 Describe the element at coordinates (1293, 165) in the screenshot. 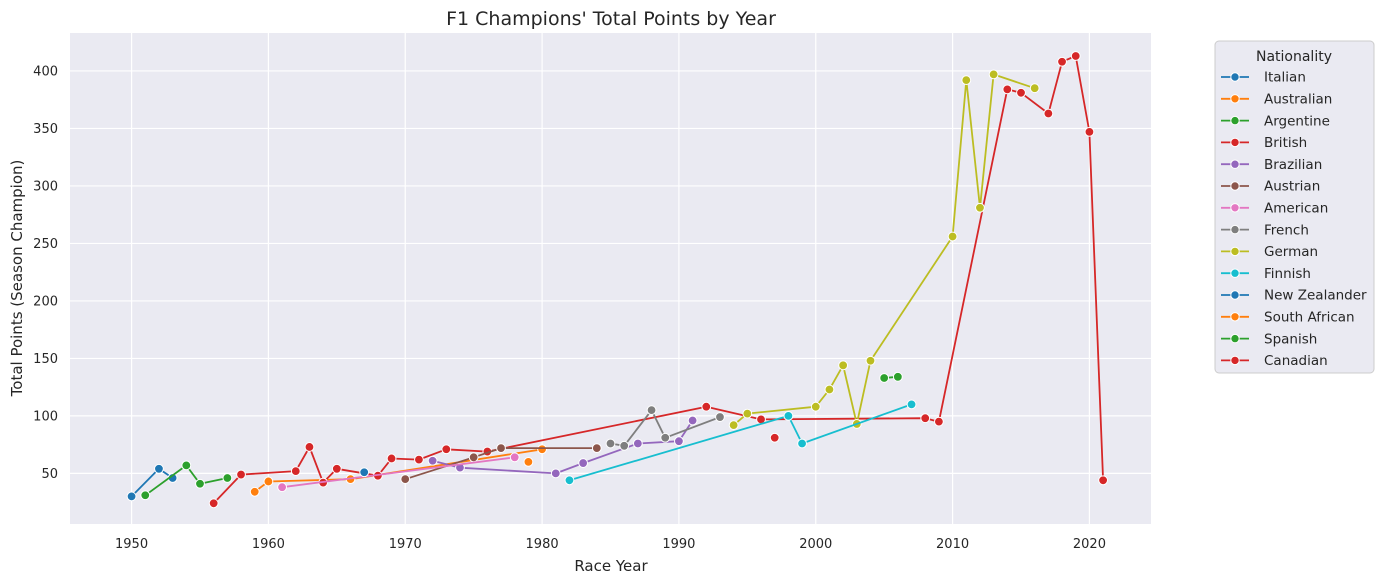

I see `legend-label: Brazilian` at that location.